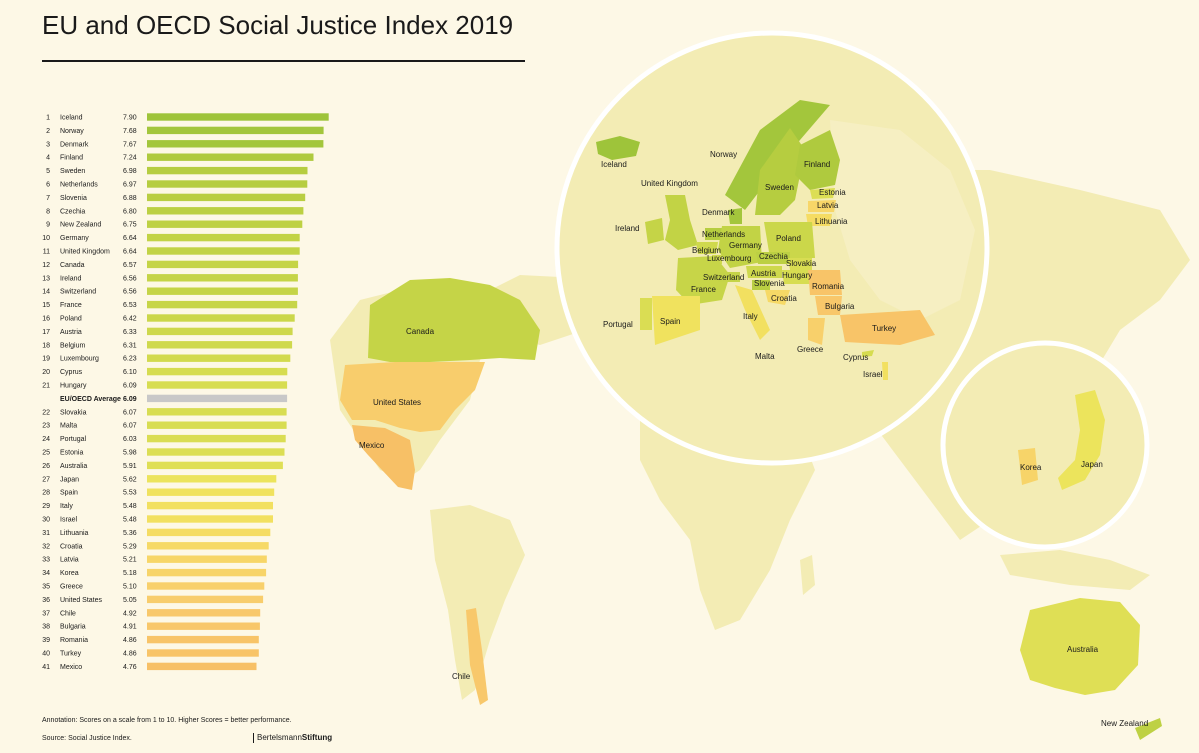 Image resolution: width=1199 pixels, height=753 pixels. What do you see at coordinates (157, 519) in the screenshot?
I see `bar-row: 30 Israel 5.48` at bounding box center [157, 519].